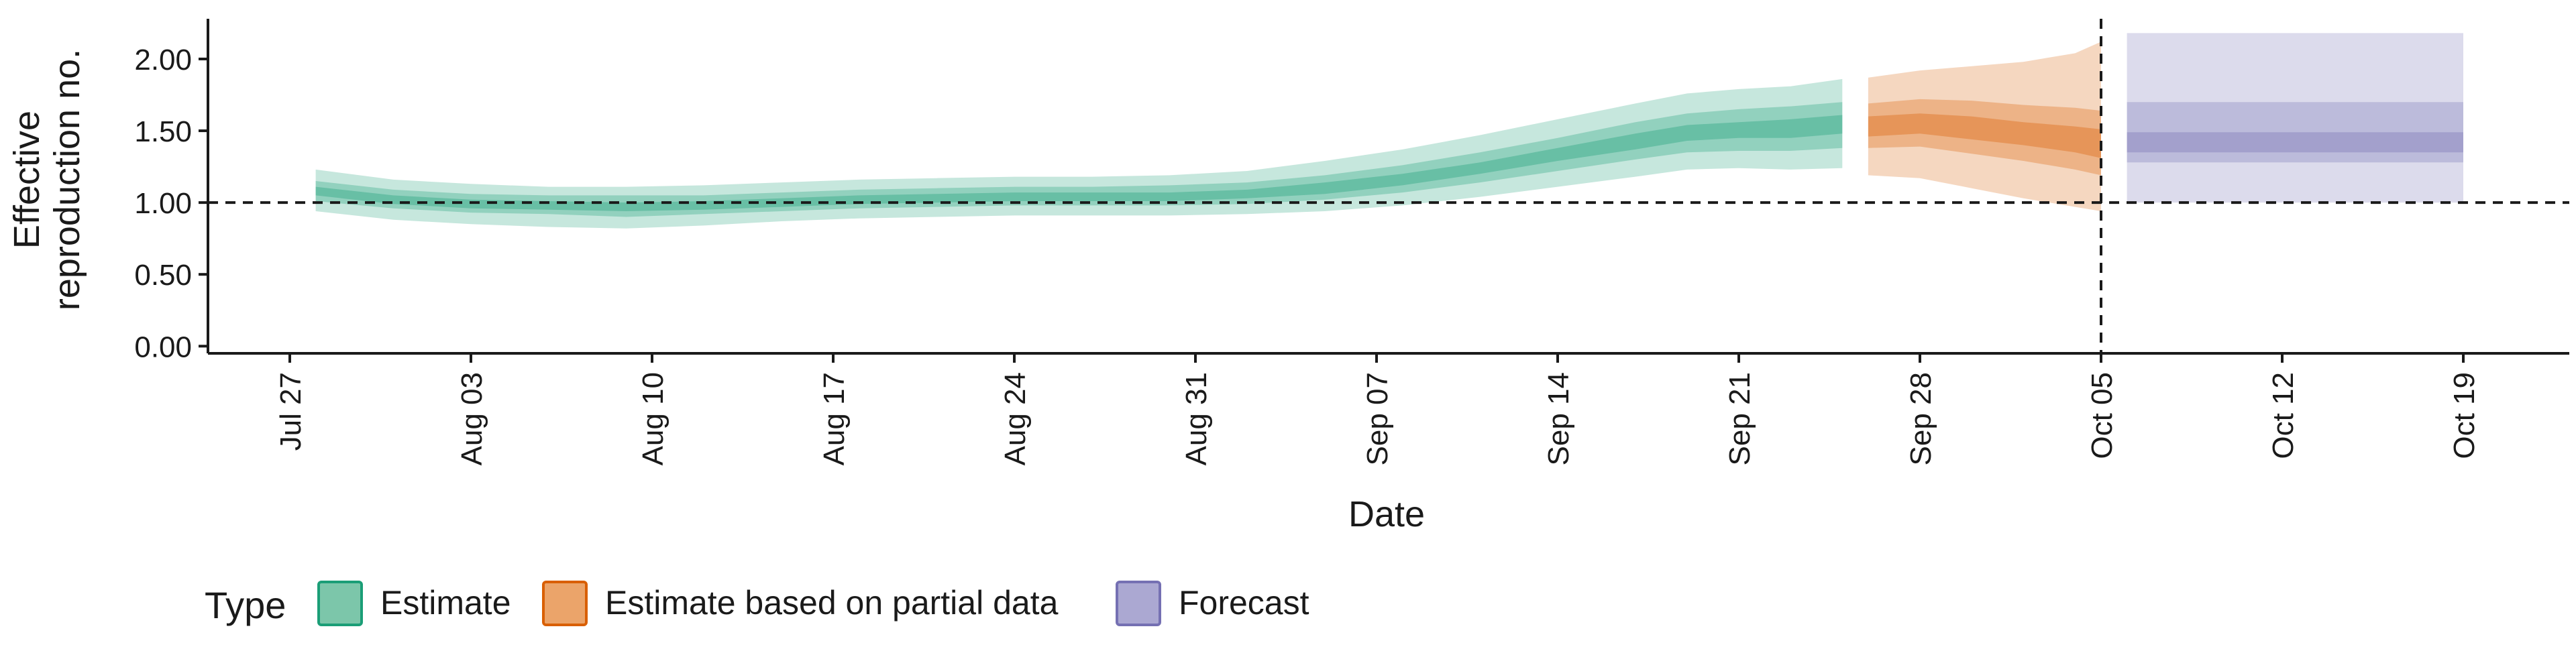 The width and height of the screenshot is (2576, 647). Describe the element at coordinates (1558, 418) in the screenshot. I see `x-tick-label: Sep 14` at that location.